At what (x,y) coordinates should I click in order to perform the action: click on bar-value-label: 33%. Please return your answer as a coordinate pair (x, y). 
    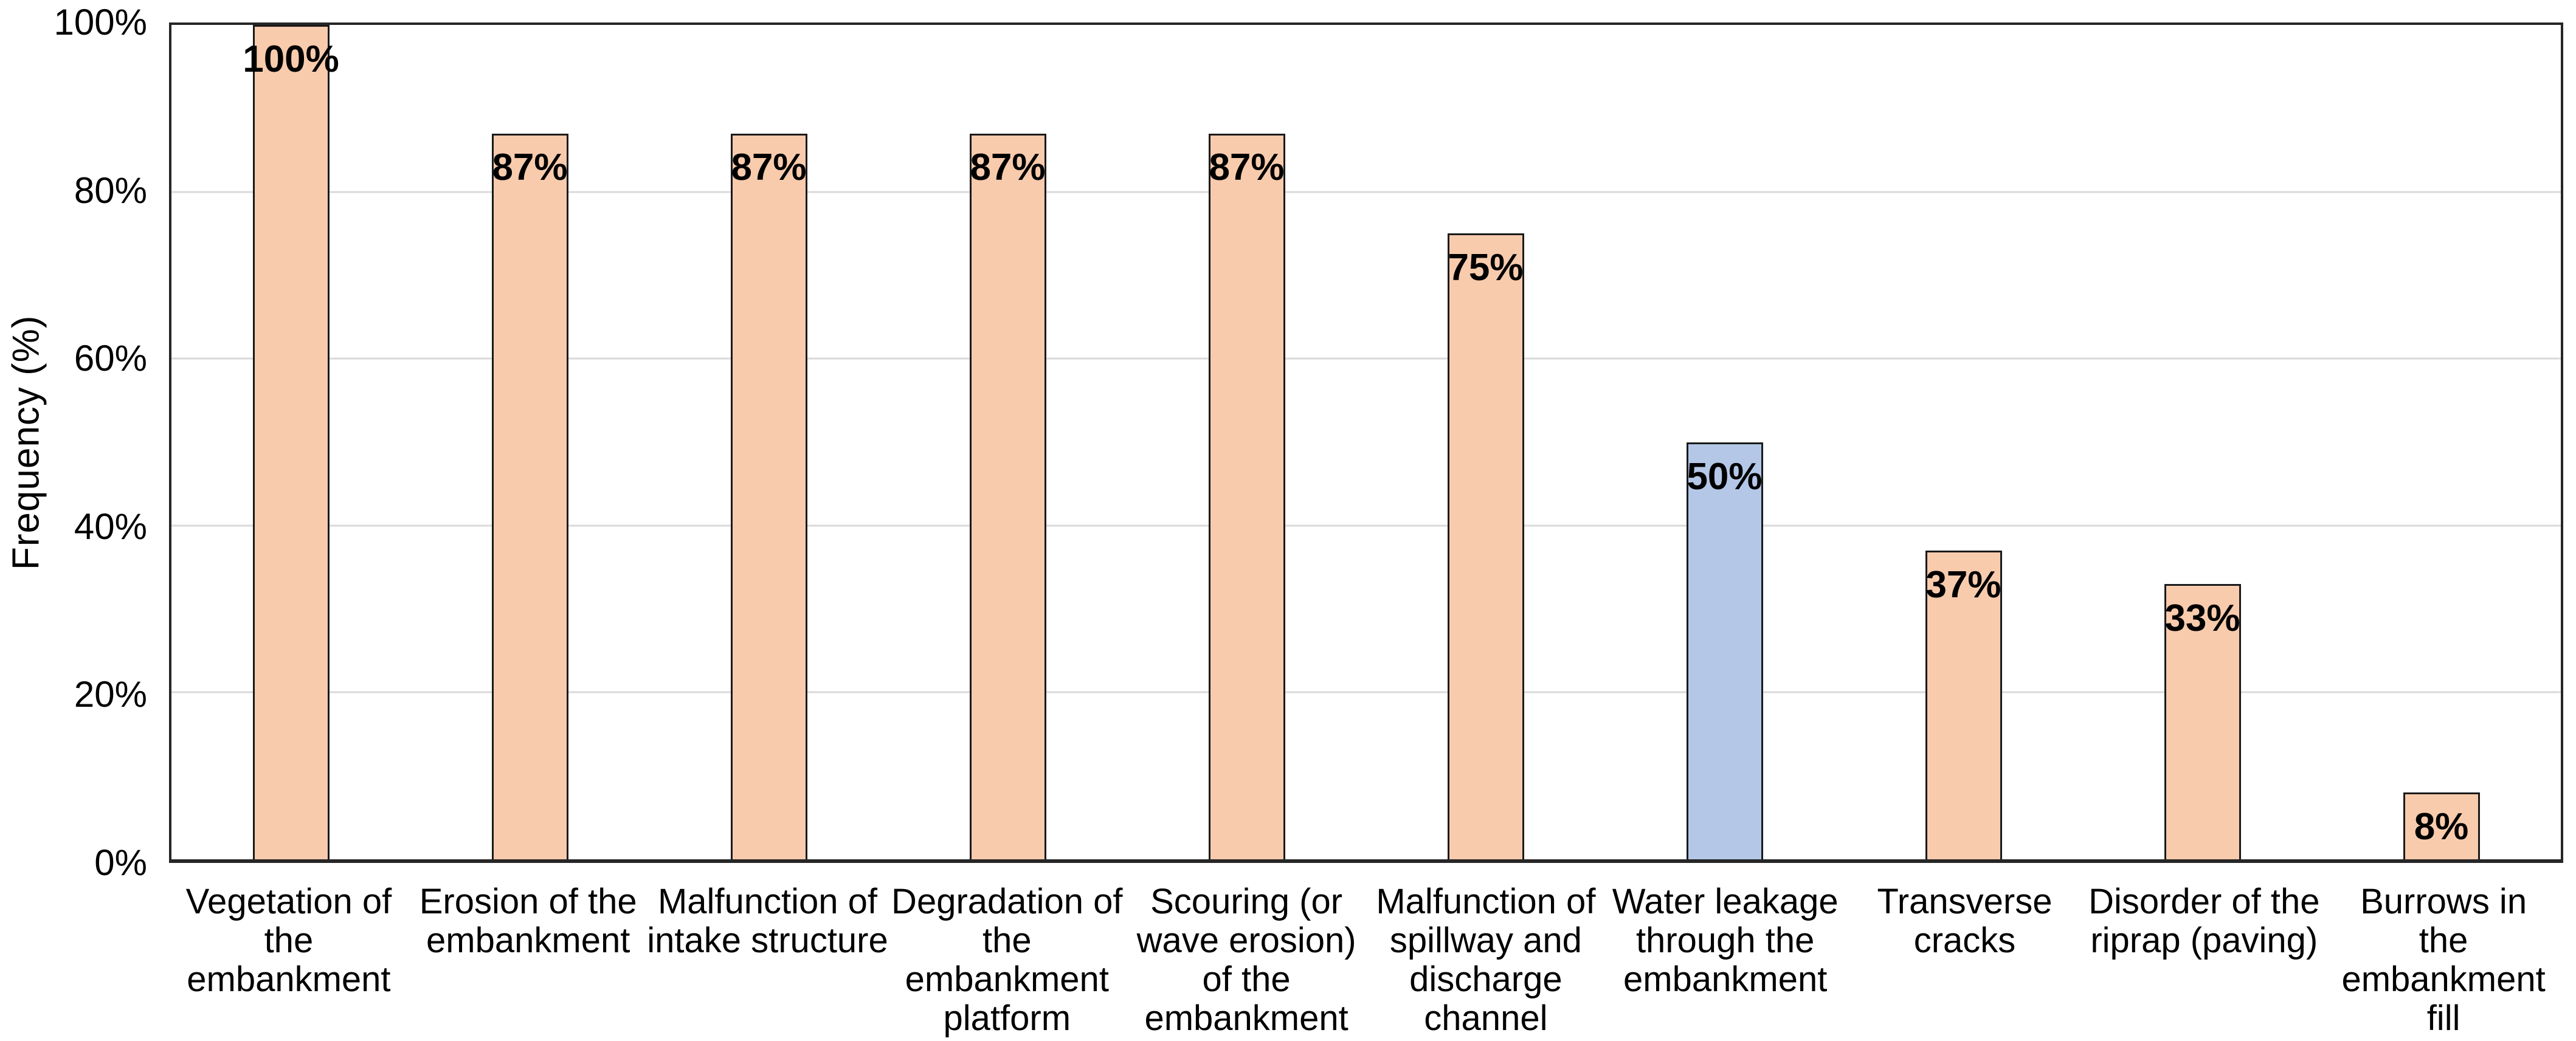
    Looking at the image, I should click on (2202, 618).